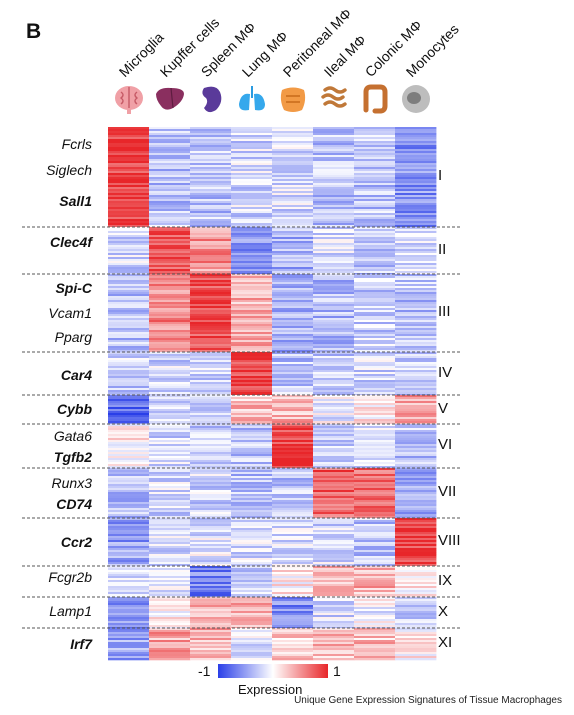 This screenshot has height=715, width=574. Describe the element at coordinates (70, 242) in the screenshot. I see `gene-label: Clec4f` at that location.